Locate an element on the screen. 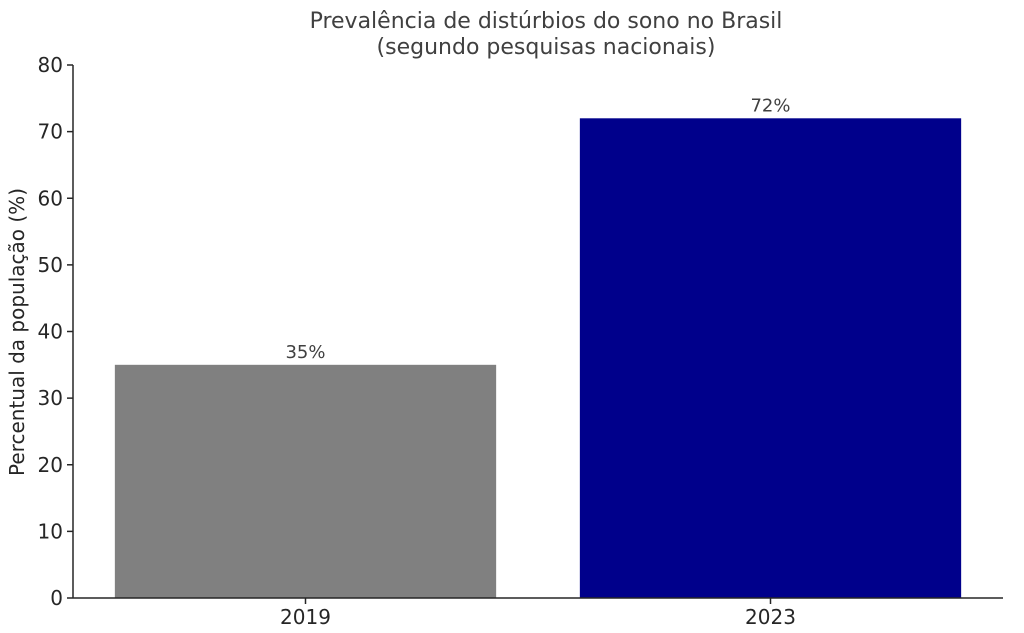  x-tick-label-2019: 2019 is located at coordinates (305, 617).